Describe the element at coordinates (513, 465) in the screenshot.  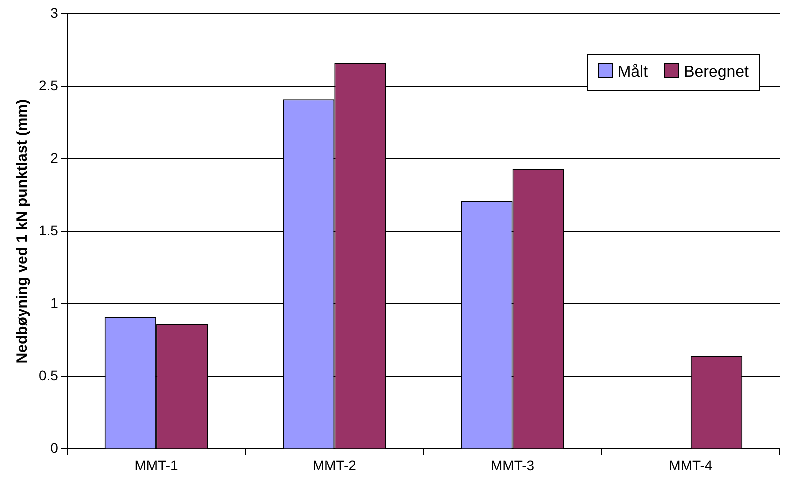
I see `x-tick-label: MMT-3` at that location.